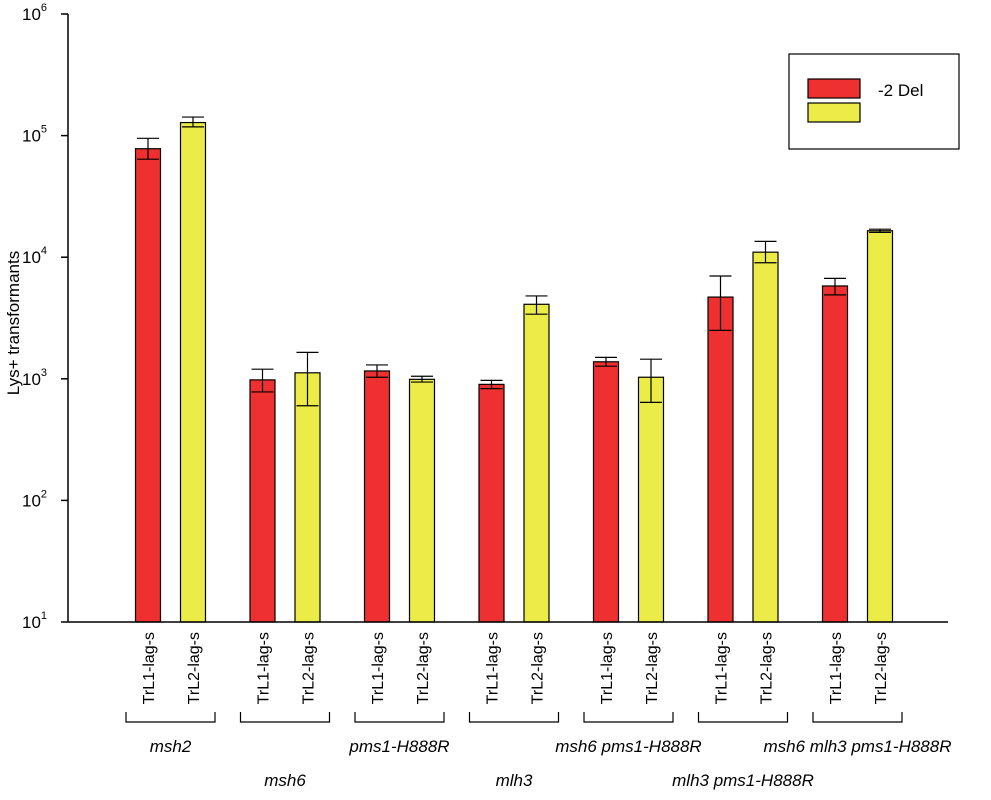 Image resolution: width=991 pixels, height=800 pixels. I want to click on group-label: mlh3 pms1-H888R, so click(743, 780).